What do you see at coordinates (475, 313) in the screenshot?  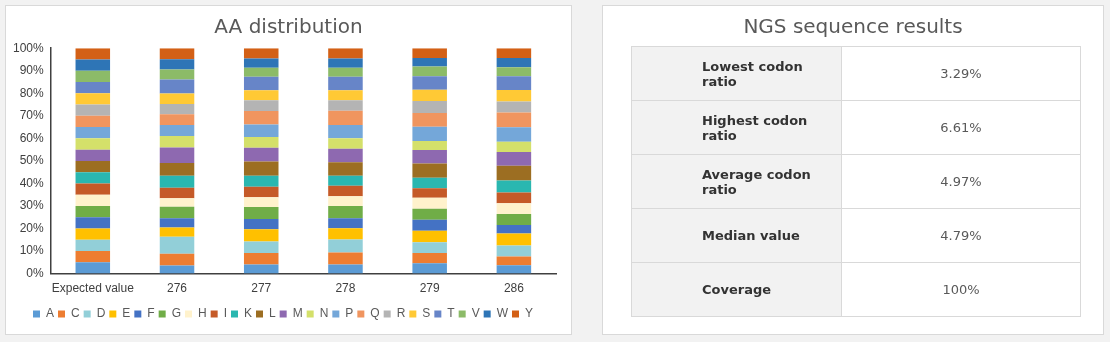 I see `legend-label: V` at bounding box center [475, 313].